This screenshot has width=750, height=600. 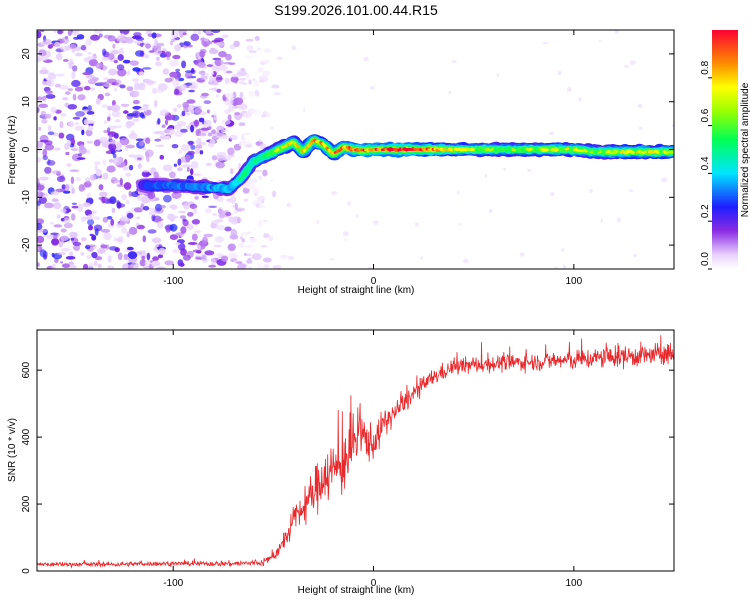 I want to click on snr-y-tick-label: 400, so click(x=26, y=436).